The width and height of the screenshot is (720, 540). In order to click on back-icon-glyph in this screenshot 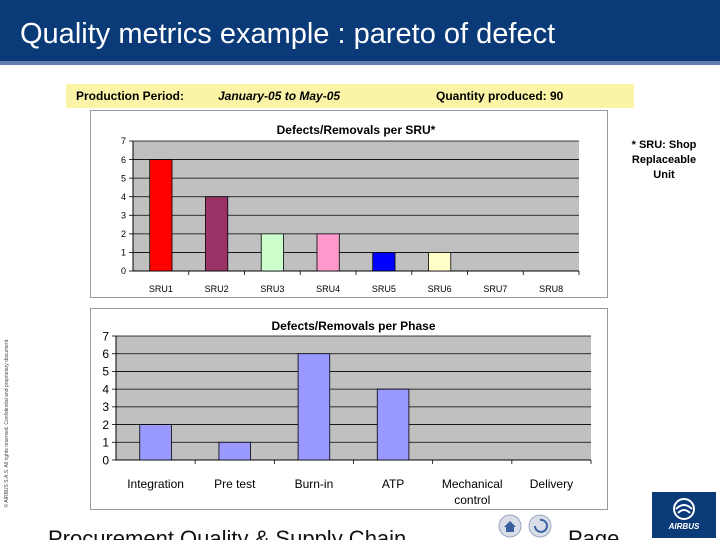, I will do `click(541, 525)`.